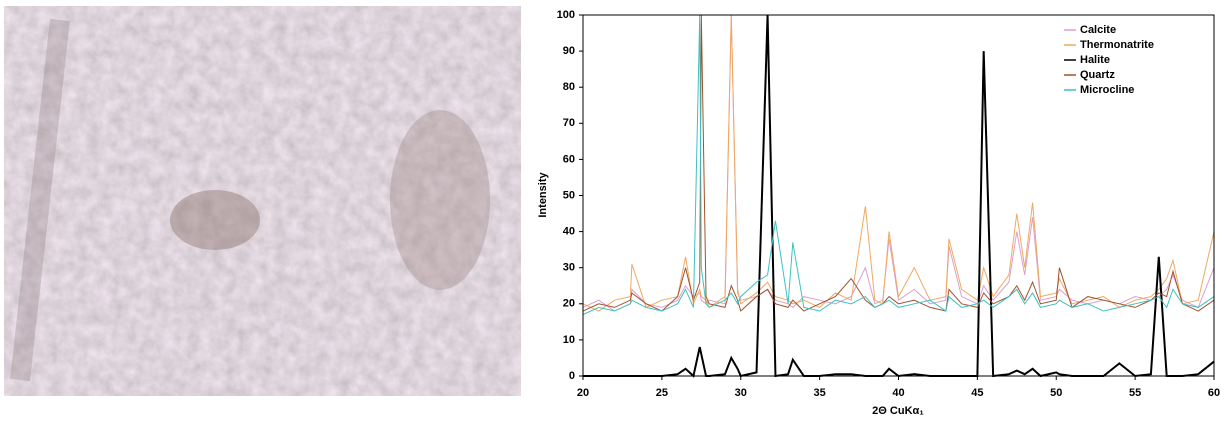 The width and height of the screenshot is (1221, 421). What do you see at coordinates (1107, 90) in the screenshot?
I see `legend-label: Microcline` at bounding box center [1107, 90].